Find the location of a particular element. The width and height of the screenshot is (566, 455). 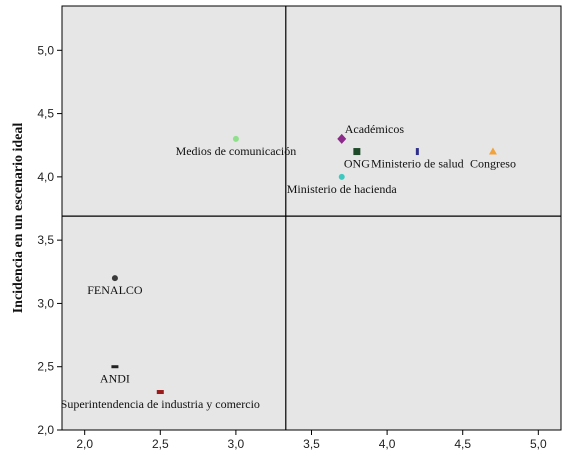

point-label: Académicos is located at coordinates (375, 129).